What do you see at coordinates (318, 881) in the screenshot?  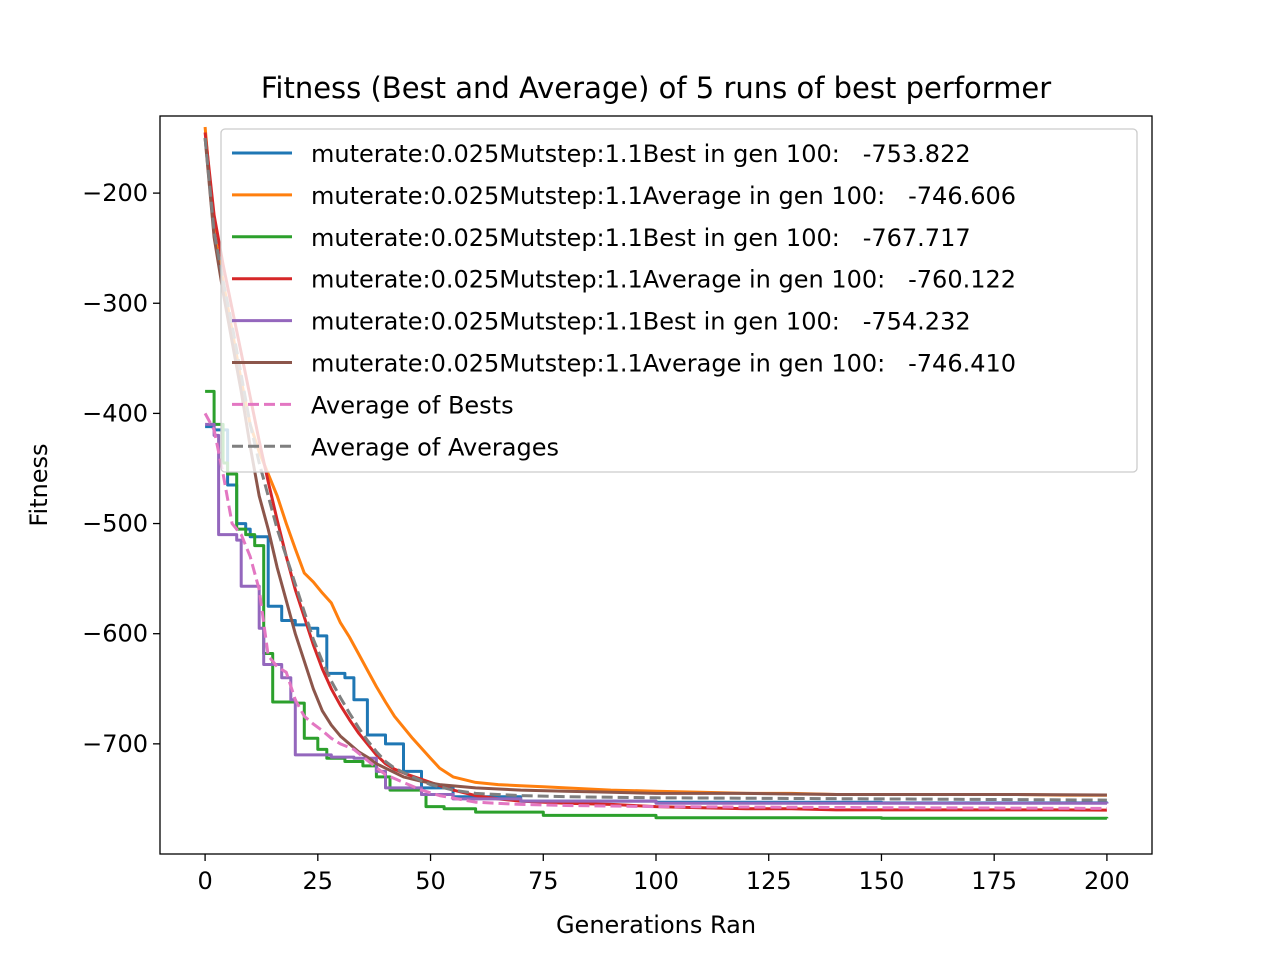 I see `x-tick-label: 25` at bounding box center [318, 881].